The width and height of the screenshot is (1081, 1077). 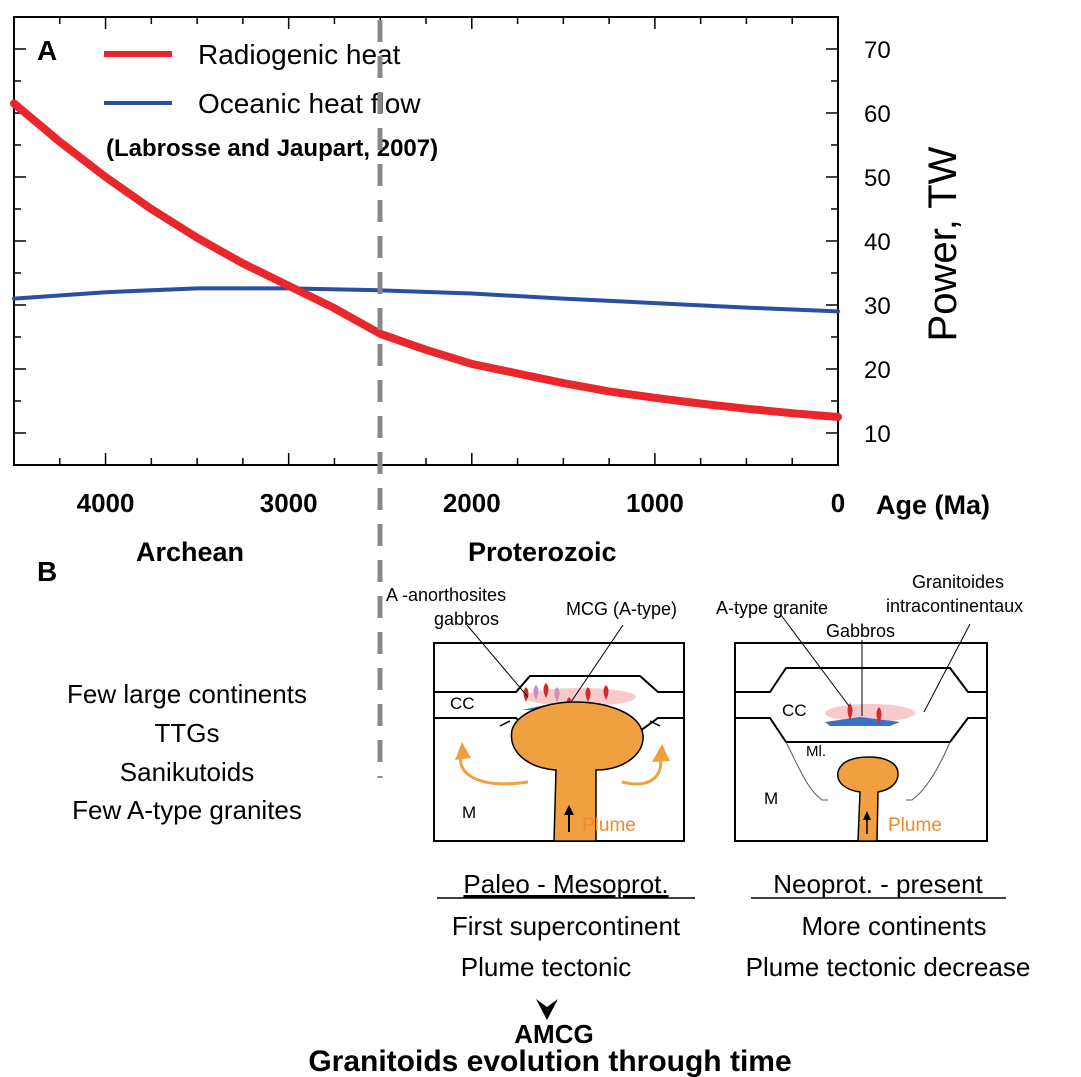 What do you see at coordinates (466, 619) in the screenshot?
I see `callout-gabbros: gabbros` at bounding box center [466, 619].